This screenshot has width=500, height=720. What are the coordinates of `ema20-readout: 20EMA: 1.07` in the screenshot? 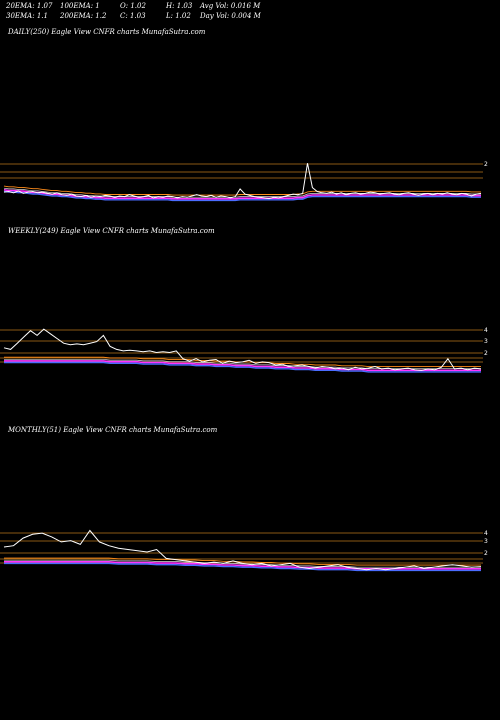 It's located at (29, 6).